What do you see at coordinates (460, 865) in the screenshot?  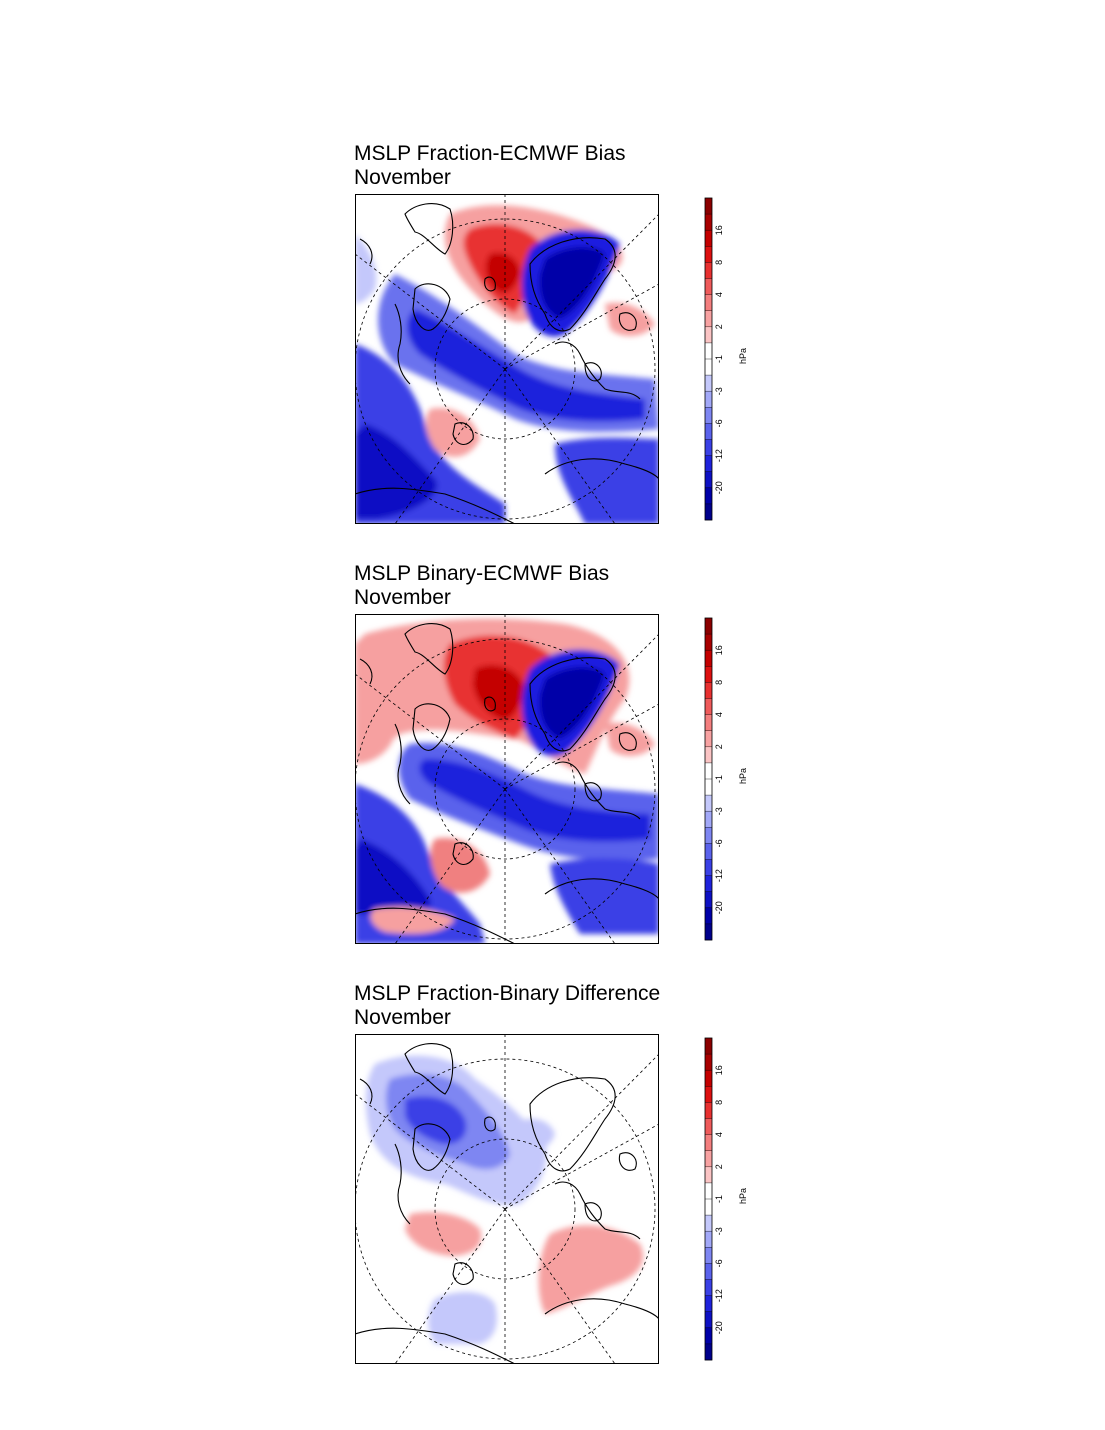 I see `positive-anomaly-southwest` at bounding box center [460, 865].